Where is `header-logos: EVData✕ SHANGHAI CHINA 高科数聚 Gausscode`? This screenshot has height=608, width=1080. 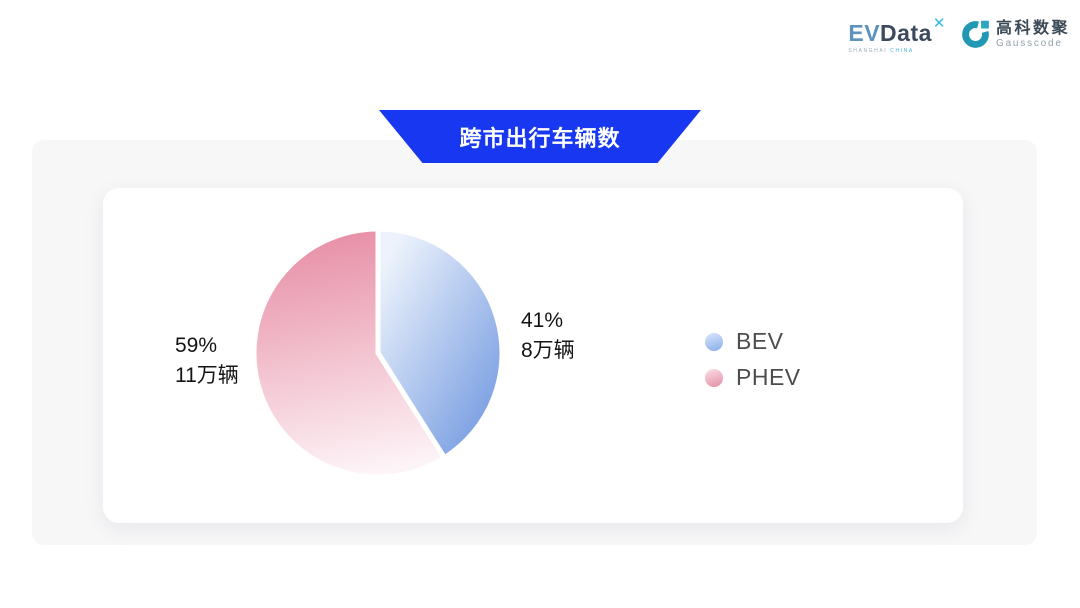
header-logos: EVData✕ SHANGHAI CHINA 高科数聚 Gausscode is located at coordinates (959, 35).